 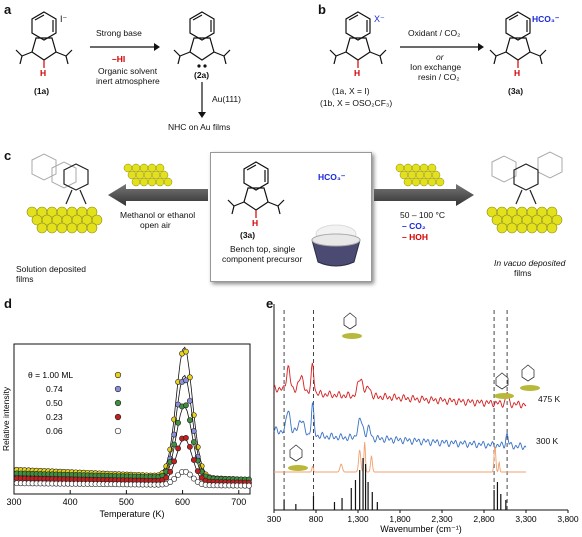 I want to click on panel-label-c: c, so click(x=8, y=155).